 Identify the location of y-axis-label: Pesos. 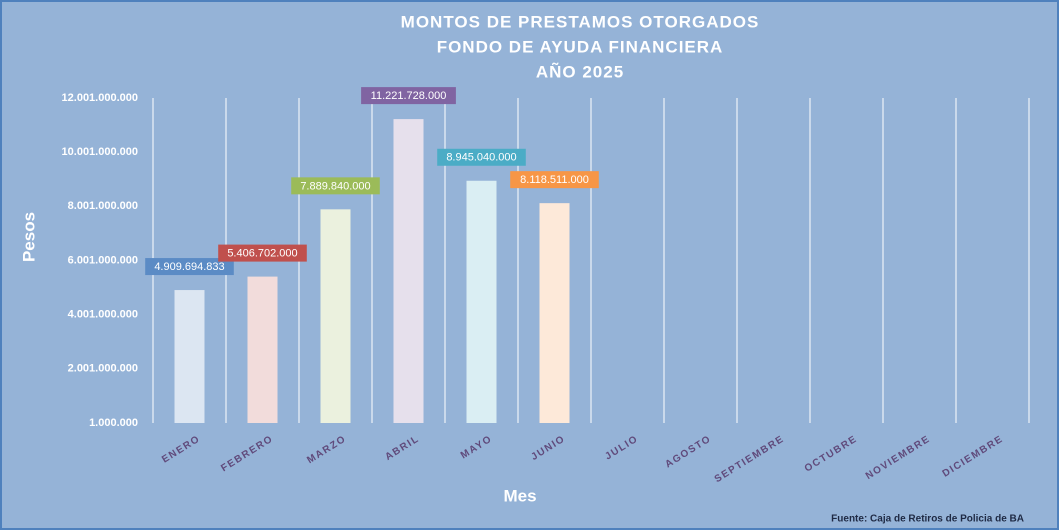
(28, 237).